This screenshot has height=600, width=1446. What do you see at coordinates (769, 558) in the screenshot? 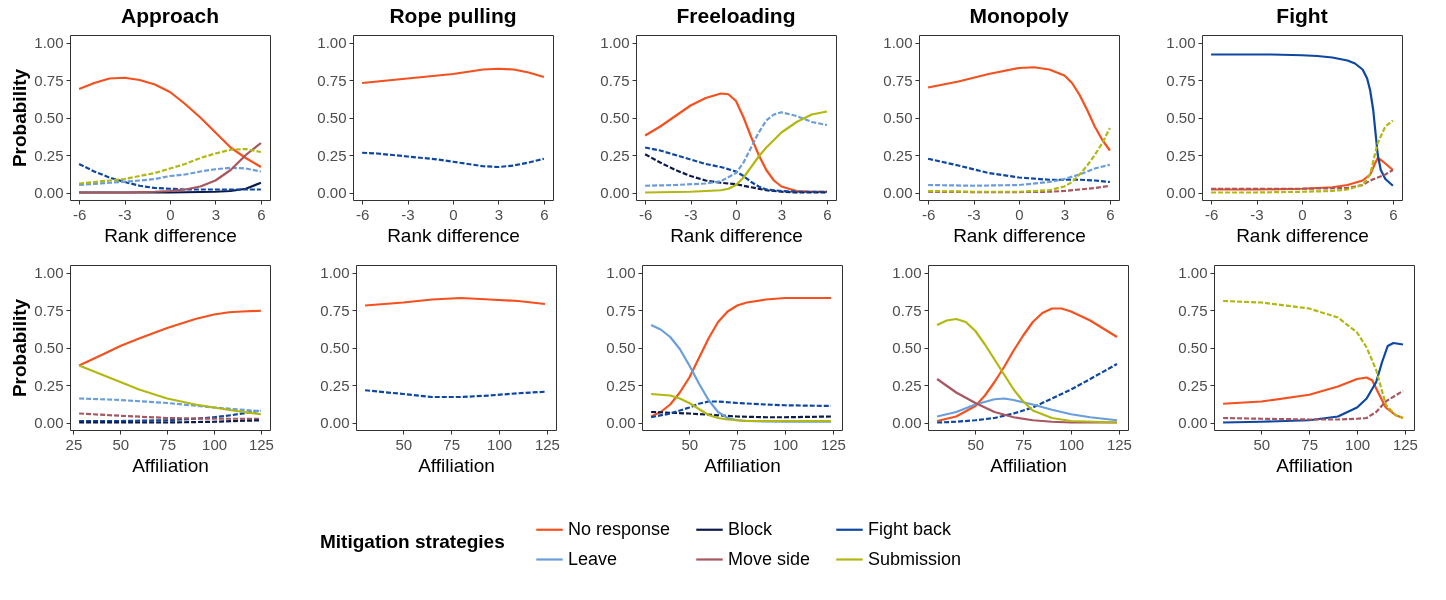
I see `legend-label: Move side` at bounding box center [769, 558].